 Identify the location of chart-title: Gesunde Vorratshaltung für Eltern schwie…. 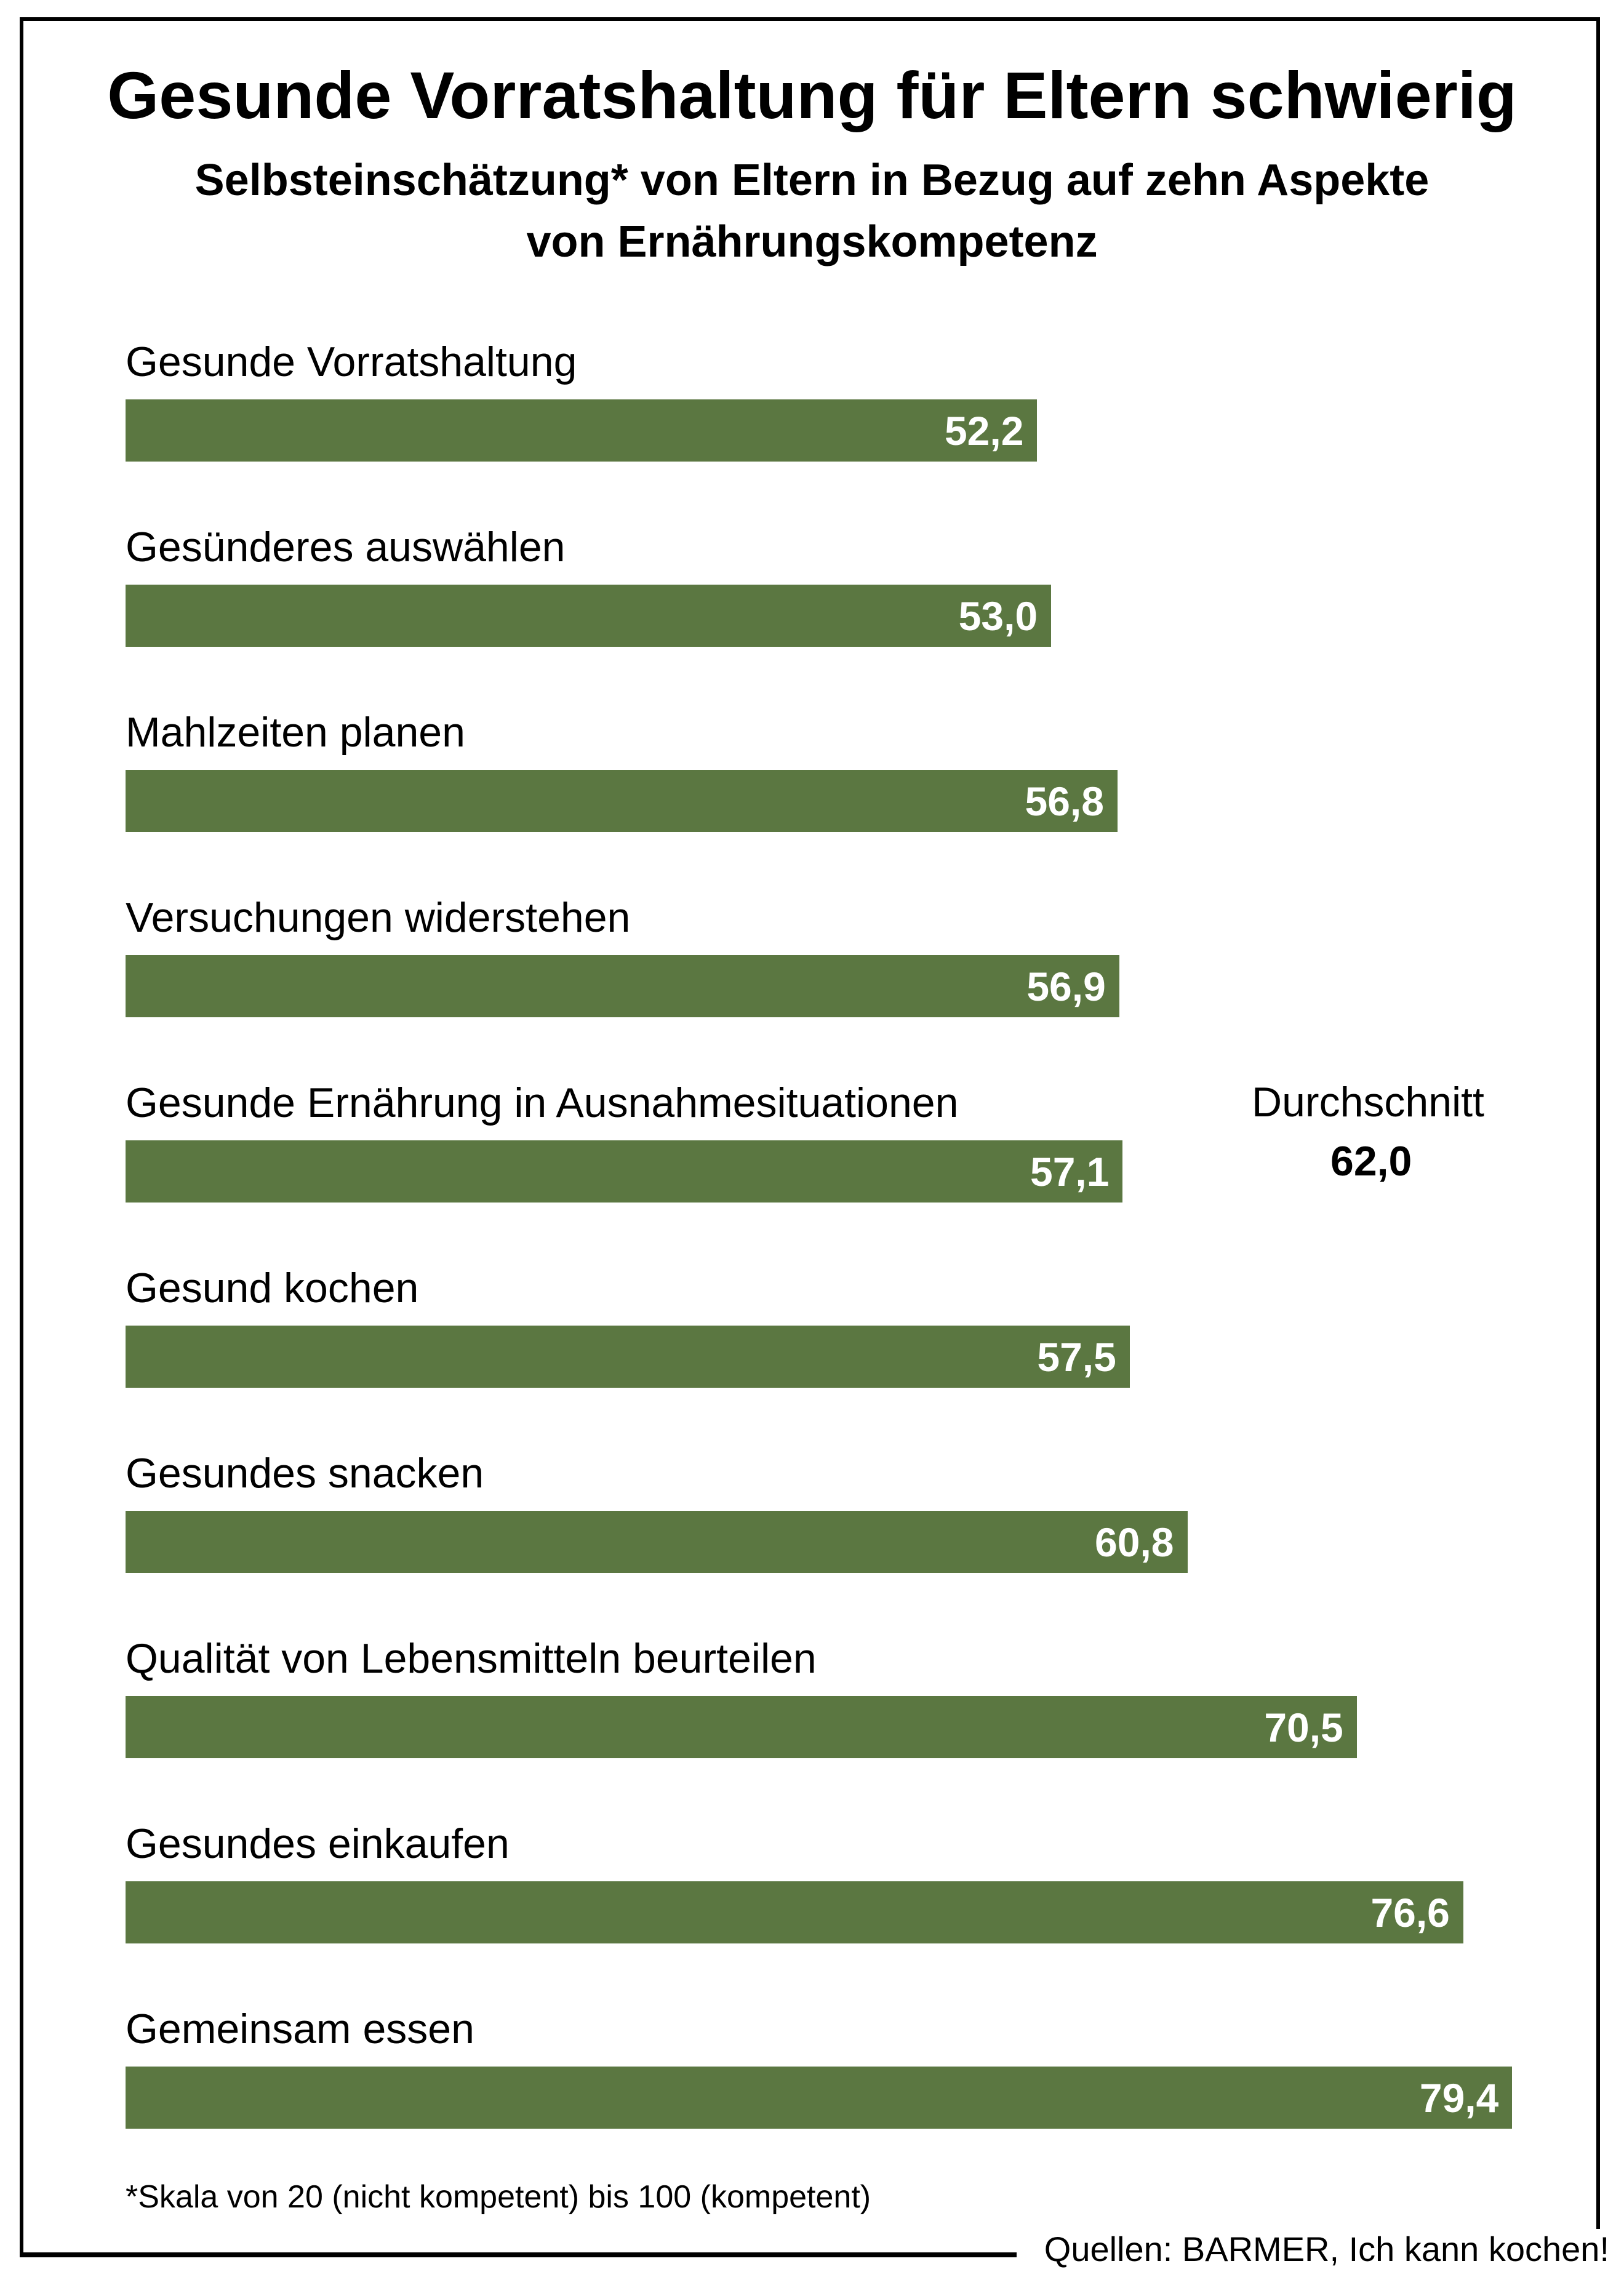
(812, 95).